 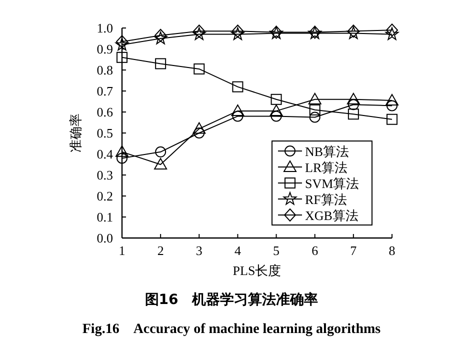 I want to click on y-tick-label: 0.1, so click(x=104, y=217).